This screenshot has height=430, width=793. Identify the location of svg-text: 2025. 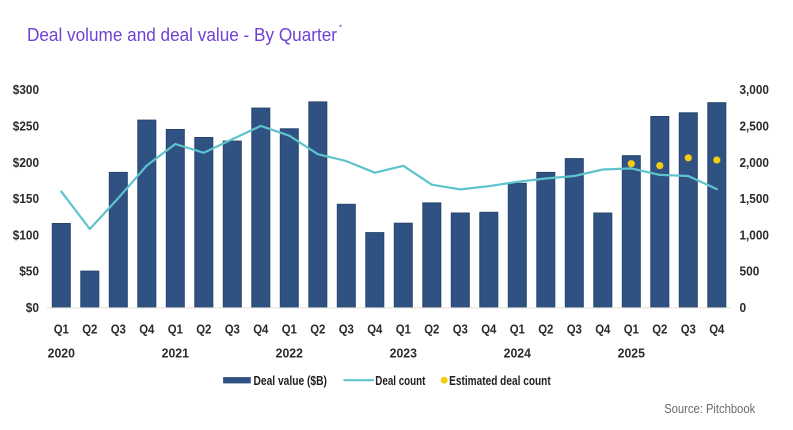
(631, 353).